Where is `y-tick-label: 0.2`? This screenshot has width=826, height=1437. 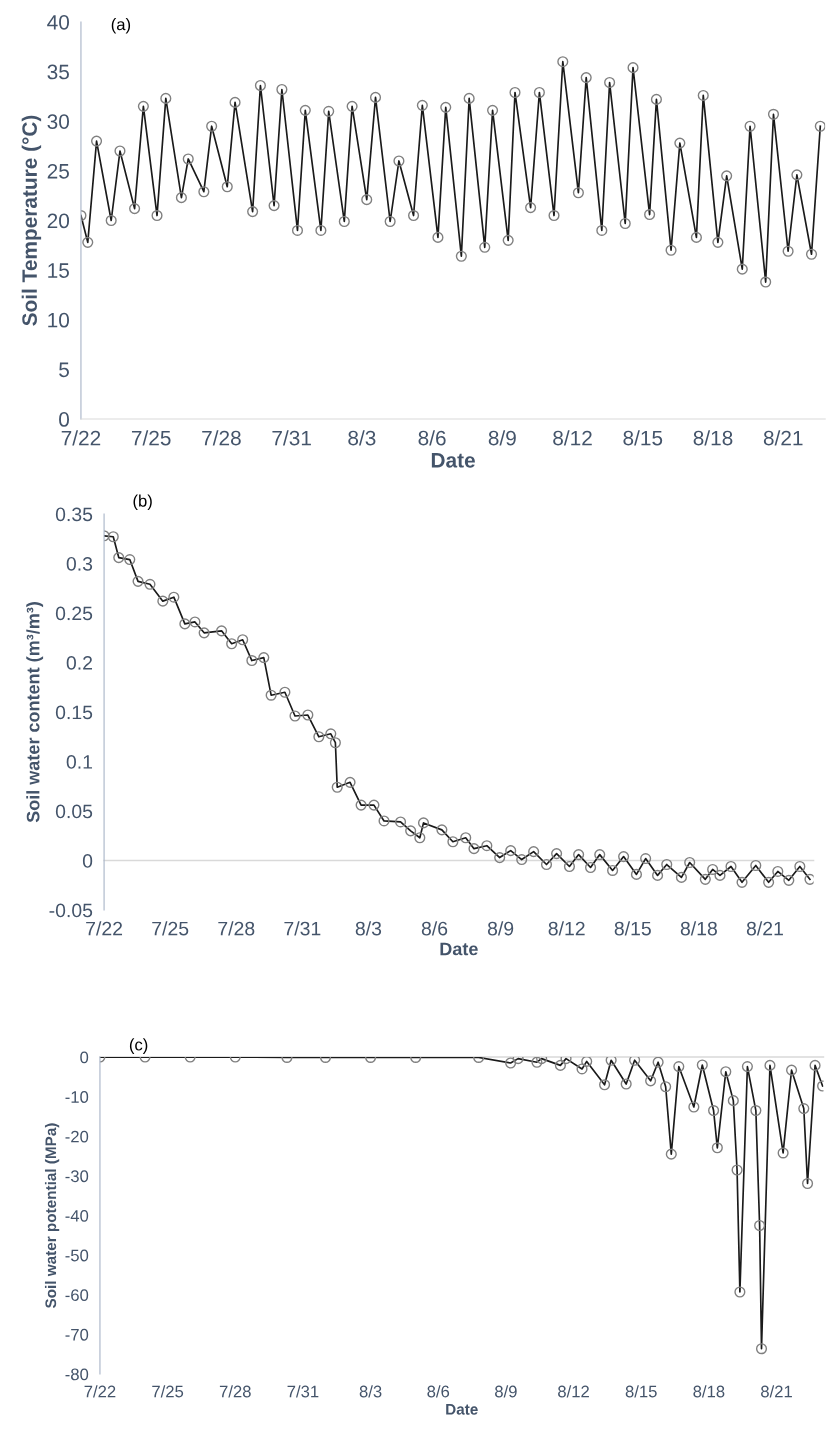 y-tick-label: 0.2 is located at coordinates (79, 663).